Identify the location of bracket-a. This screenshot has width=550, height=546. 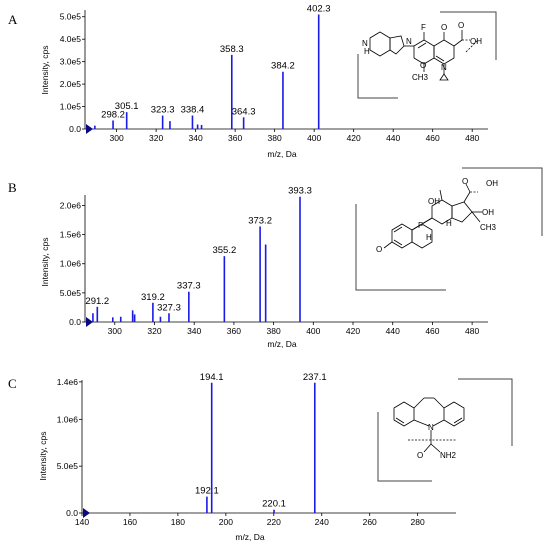
(468, 35).